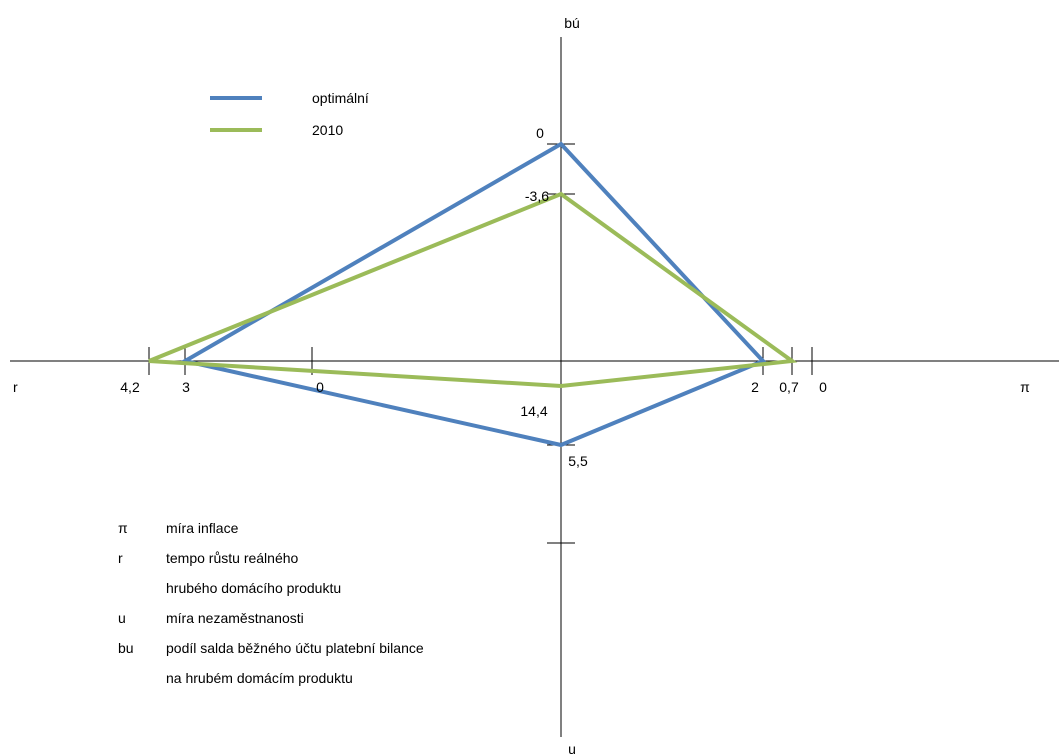 The height and width of the screenshot is (756, 1059). I want to click on tick-label-pi-2: 2, so click(755, 387).